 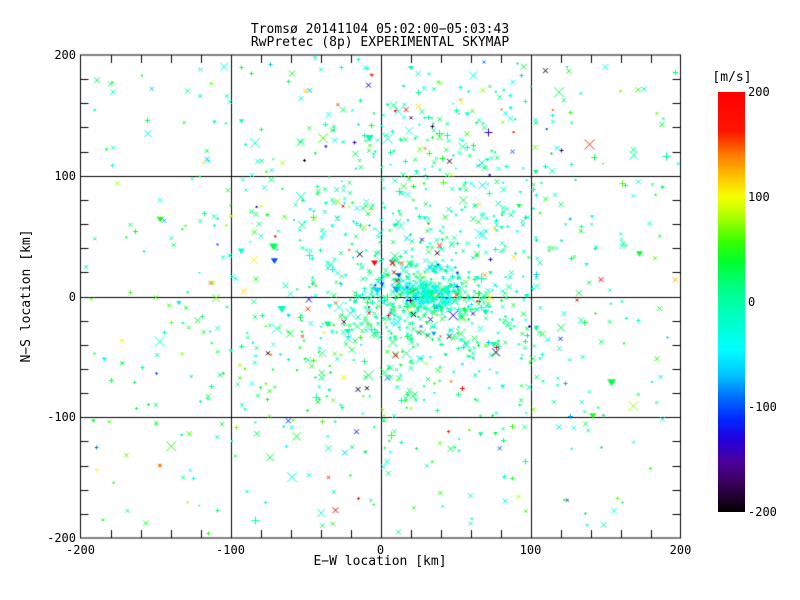 What do you see at coordinates (530, 550) in the screenshot?
I see `x-tick-label: 100` at bounding box center [530, 550].